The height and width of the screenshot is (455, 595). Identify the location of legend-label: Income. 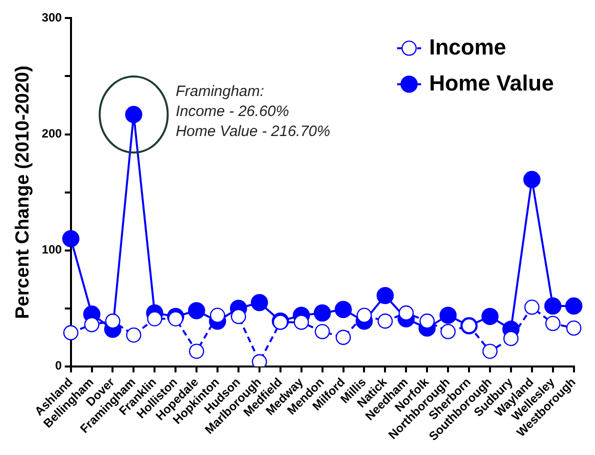
(467, 47).